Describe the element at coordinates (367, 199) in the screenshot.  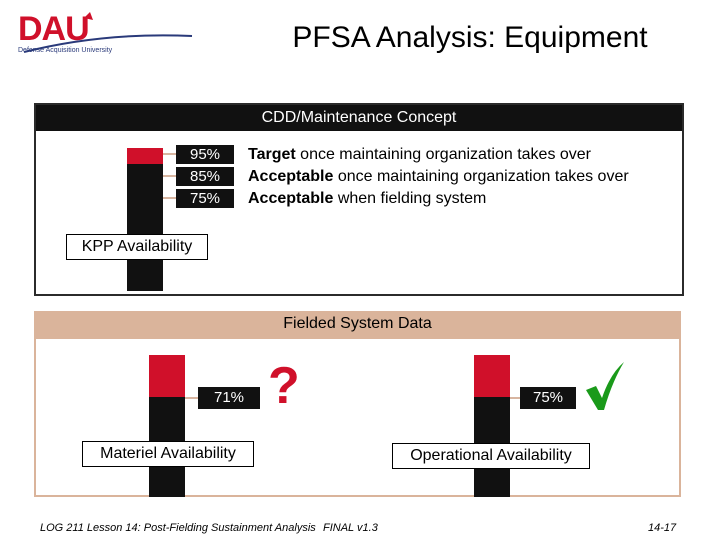
I see `threshold-75-description: Acceptable when fielding system` at that location.